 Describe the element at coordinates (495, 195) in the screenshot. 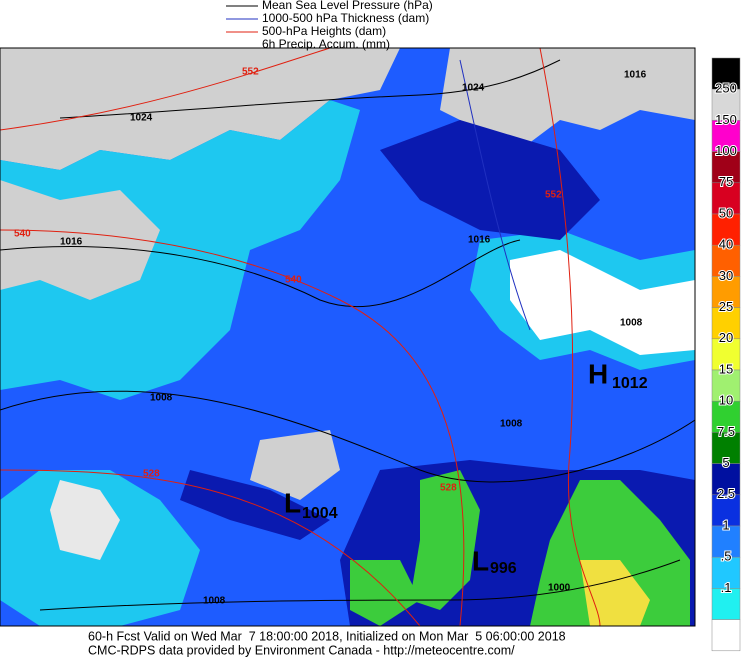

I see `thickness-contour` at that location.